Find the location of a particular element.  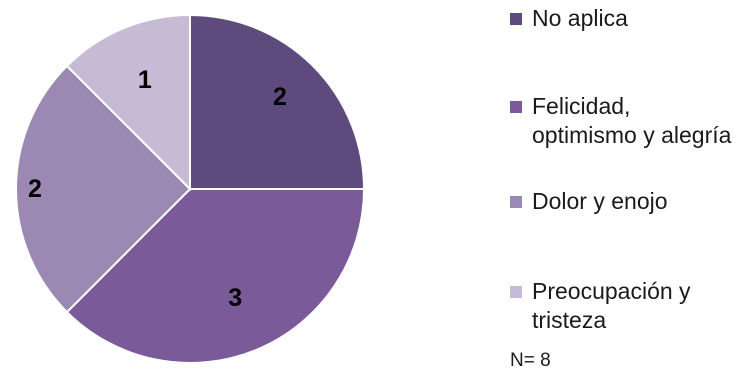

slice-value-label-4: 1 is located at coordinates (145, 80).